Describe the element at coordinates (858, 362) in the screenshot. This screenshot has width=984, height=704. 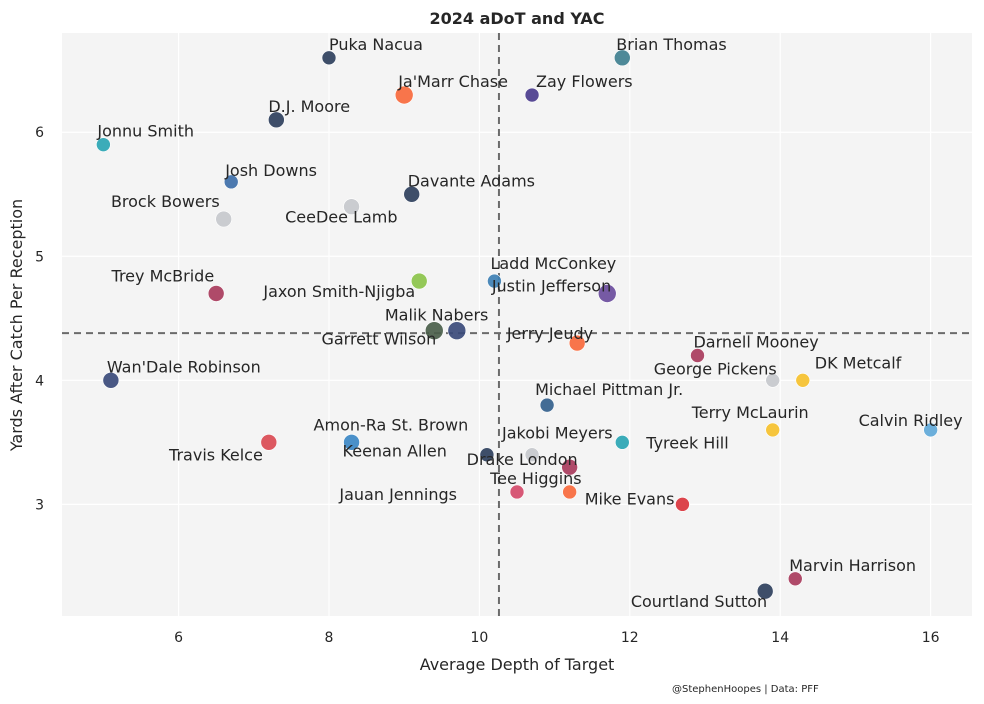
I see `point-label: DK Metcalf` at that location.